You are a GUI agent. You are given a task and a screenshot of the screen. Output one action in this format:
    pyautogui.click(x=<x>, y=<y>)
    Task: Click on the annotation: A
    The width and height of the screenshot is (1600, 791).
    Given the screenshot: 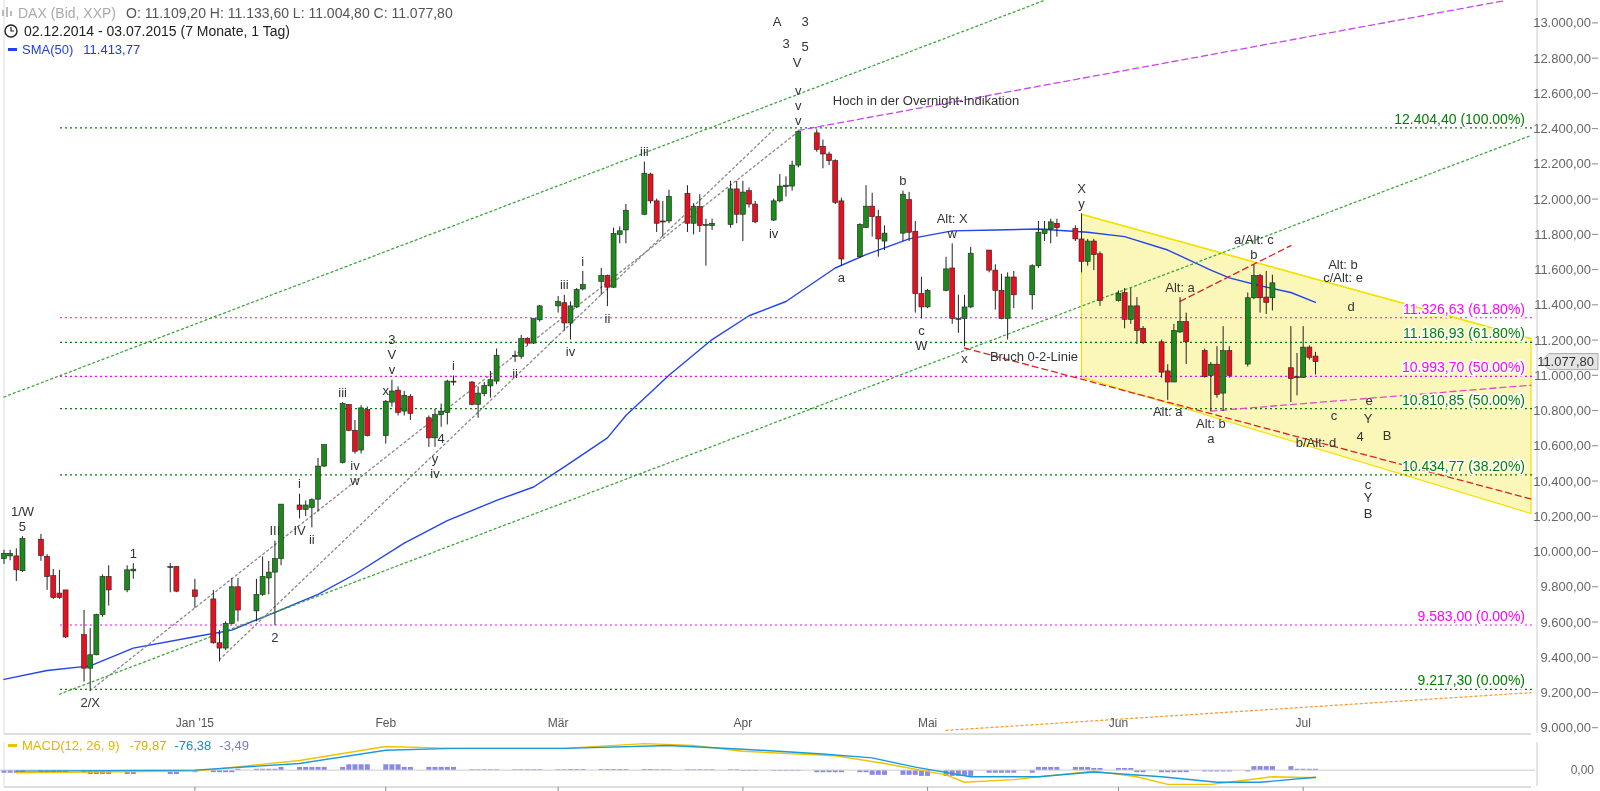 What is the action you would take?
    pyautogui.click(x=777, y=21)
    